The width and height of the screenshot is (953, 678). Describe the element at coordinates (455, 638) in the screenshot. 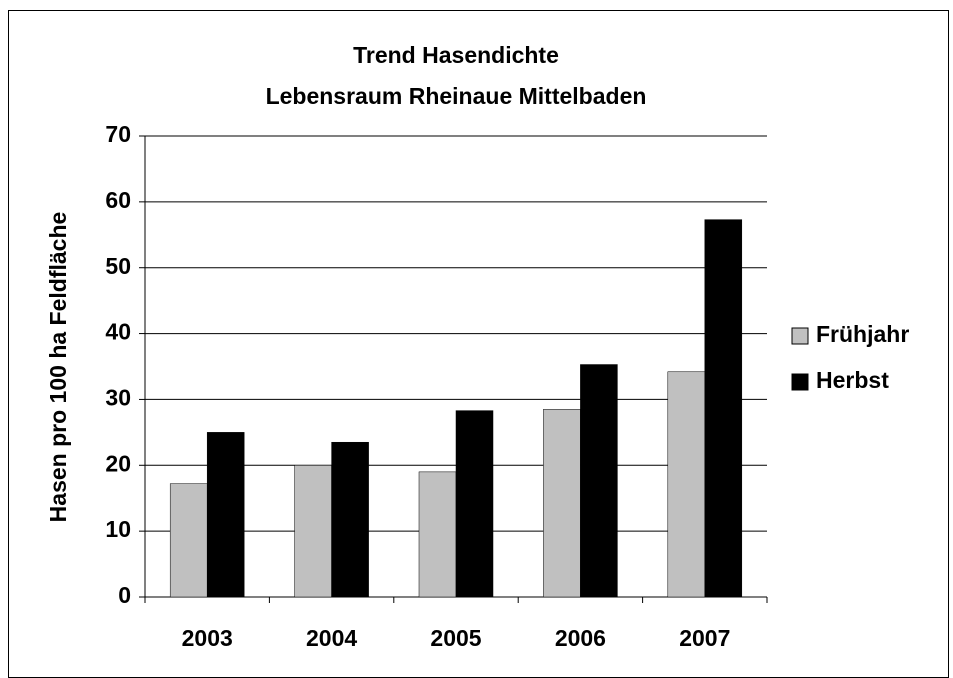

I see `x-tick-label: 2005` at that location.